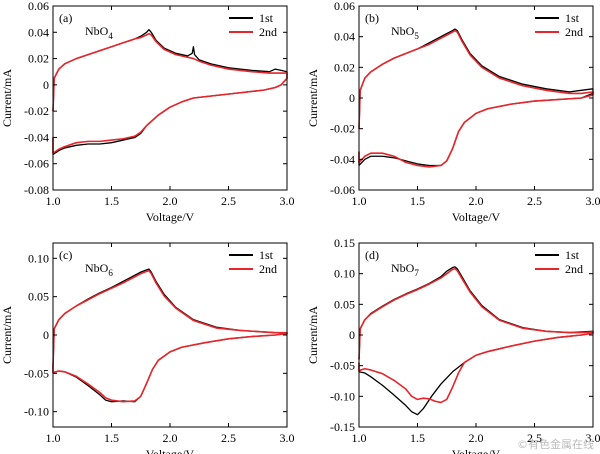 The image size is (600, 454). Describe the element at coordinates (36, 190) in the screenshot. I see `y-tick-label: -0.08` at that location.